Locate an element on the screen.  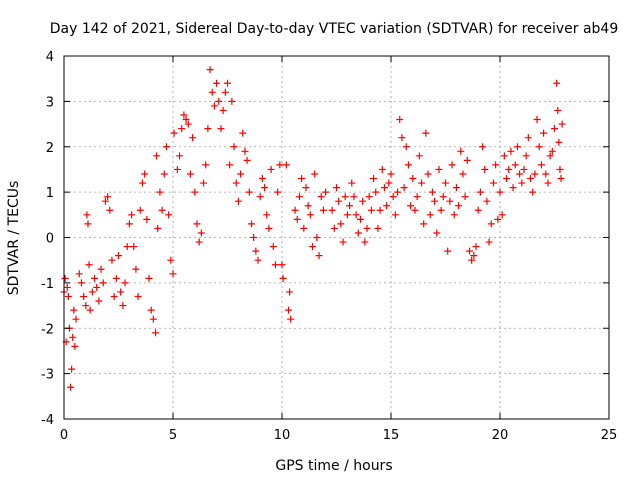
y-tick-label: 3 is located at coordinates (50, 102).